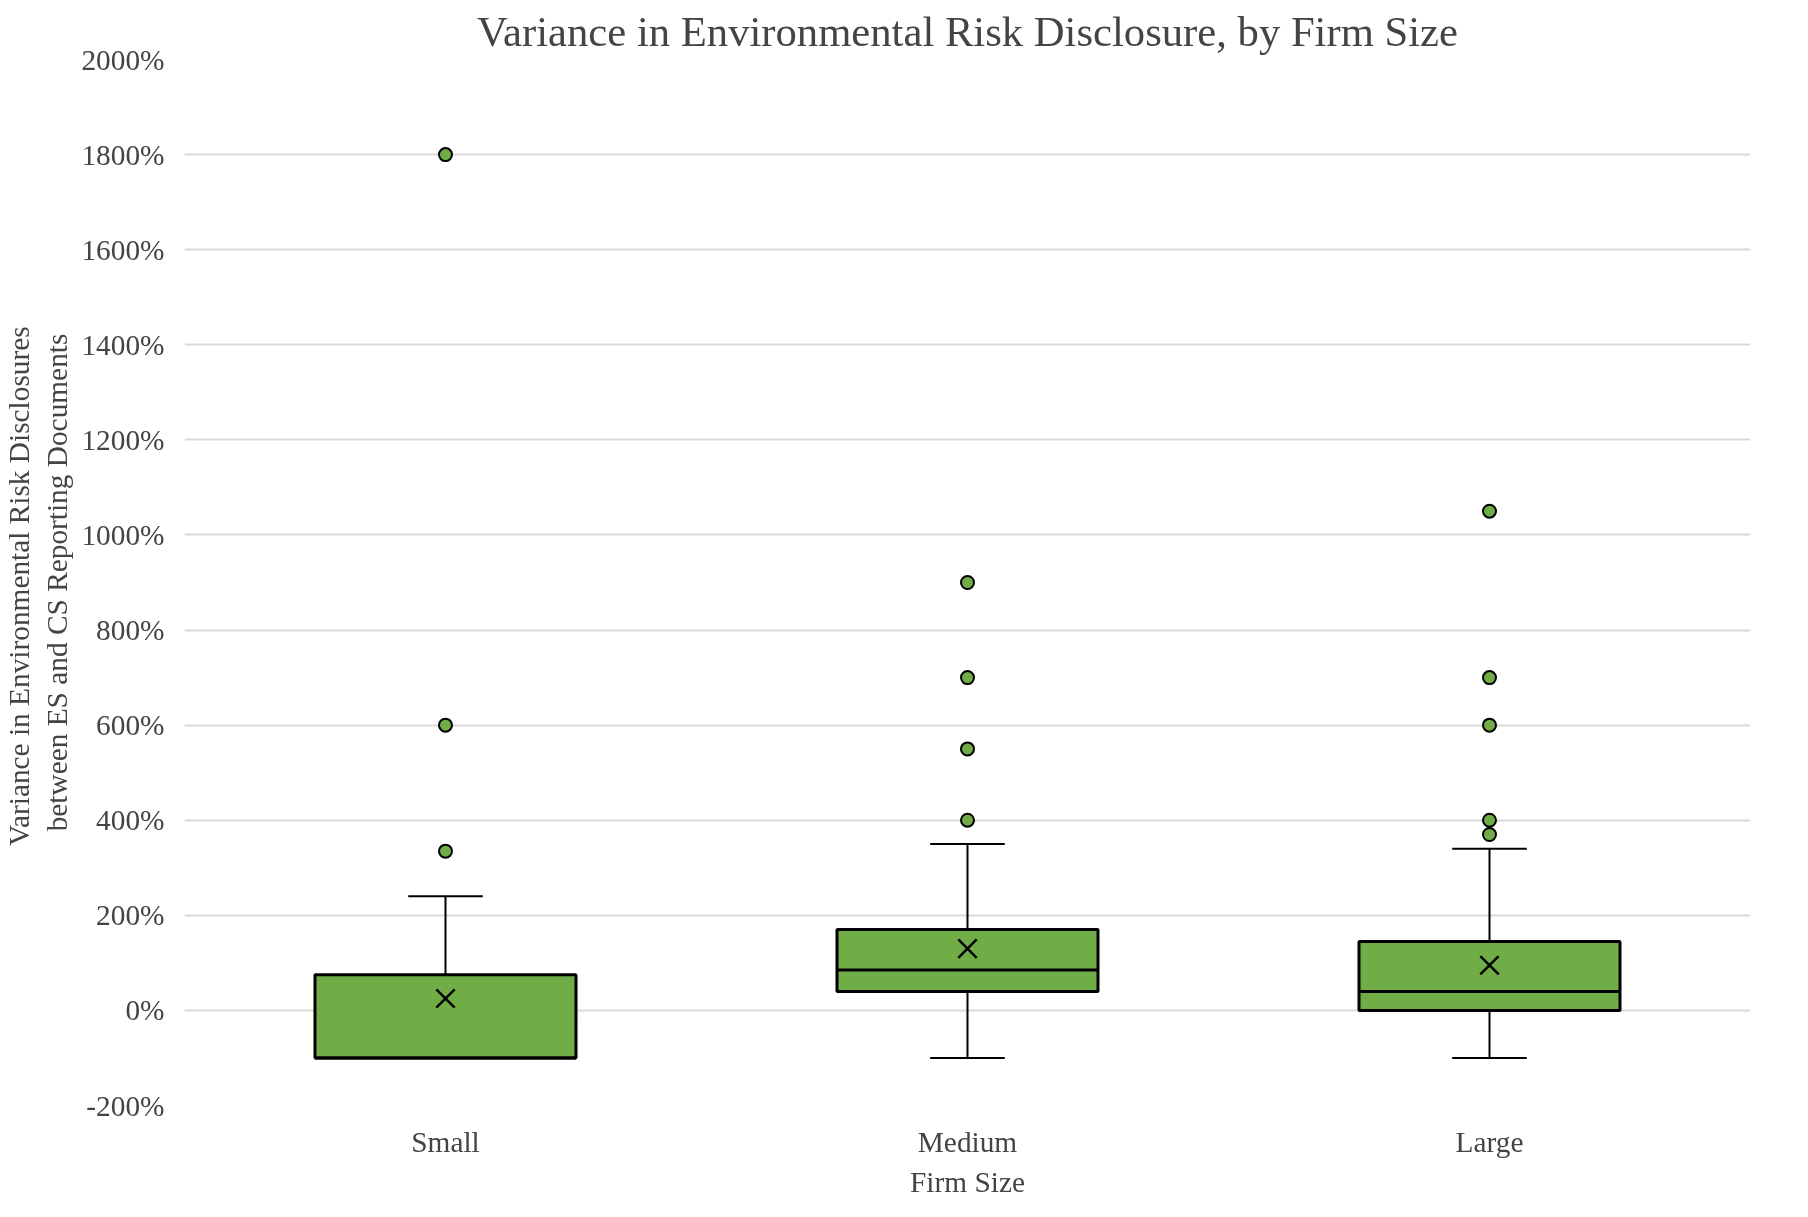 This screenshot has width=1808, height=1217. I want to click on y-tick-label: -200%, so click(125, 1105).